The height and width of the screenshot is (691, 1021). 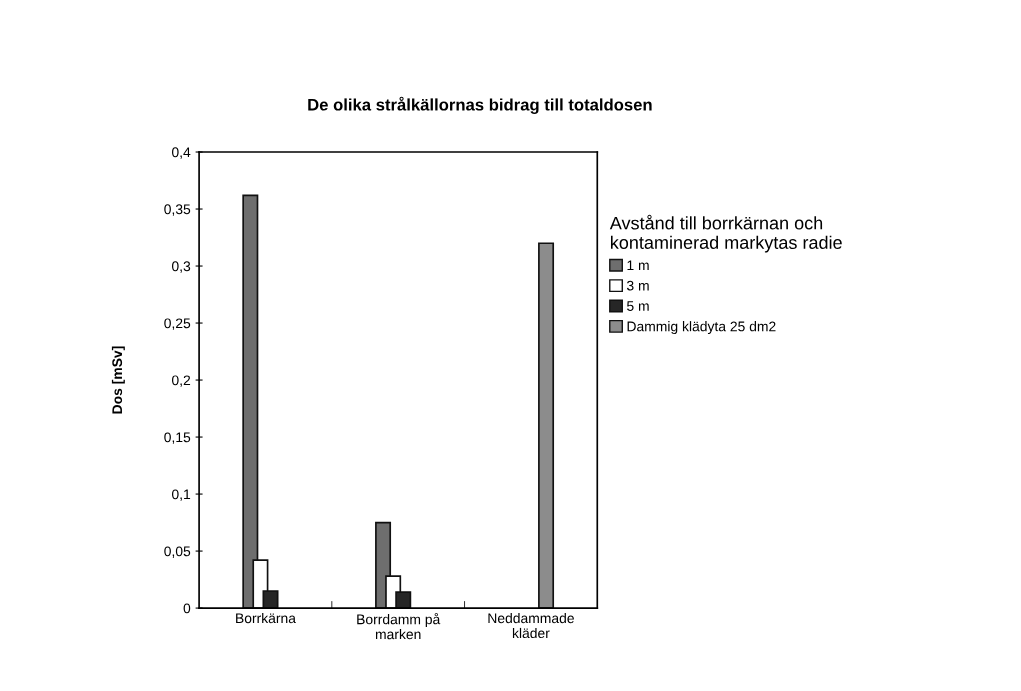 What do you see at coordinates (399, 626) in the screenshot?
I see `x-tick-label: Borrdamm på marken` at bounding box center [399, 626].